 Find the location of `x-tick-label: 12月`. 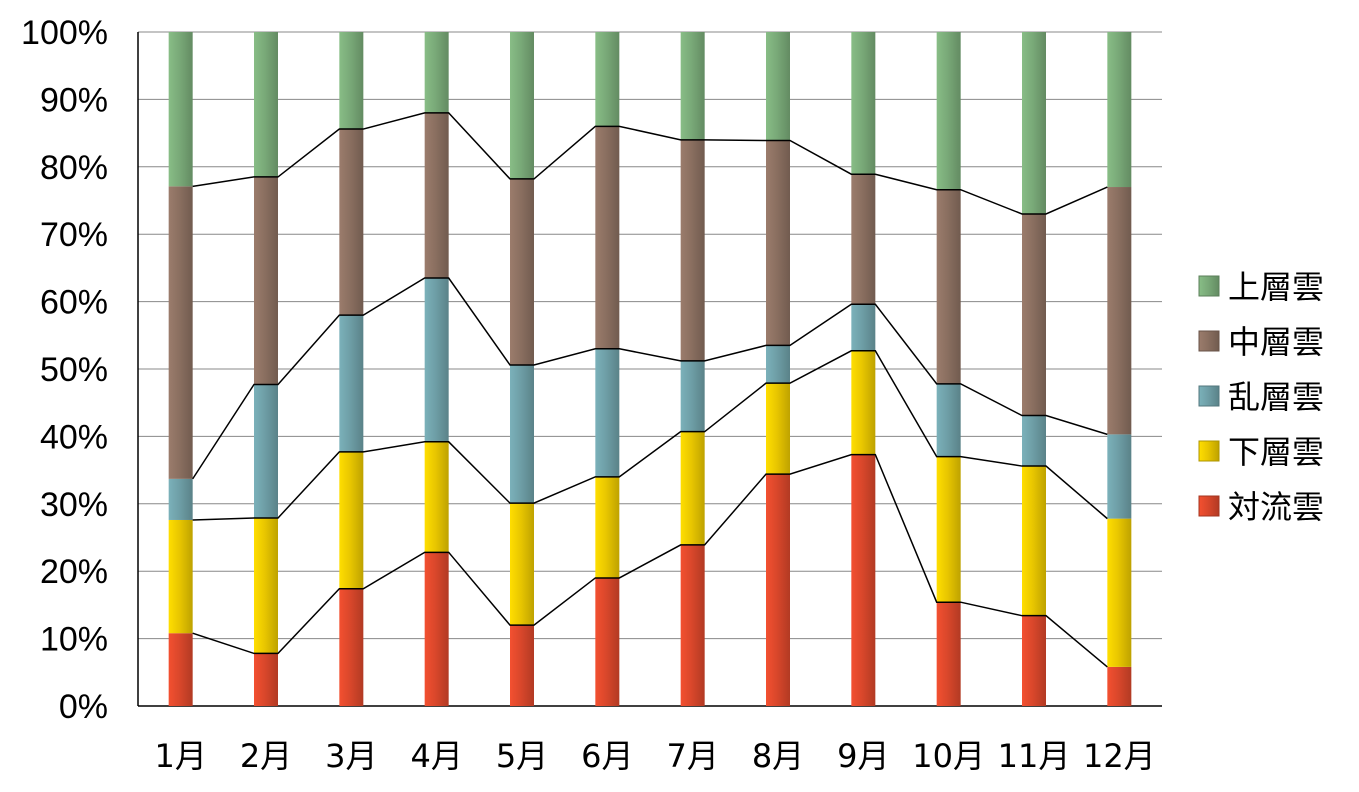

x-tick-label: 12月 is located at coordinates (1119, 756).